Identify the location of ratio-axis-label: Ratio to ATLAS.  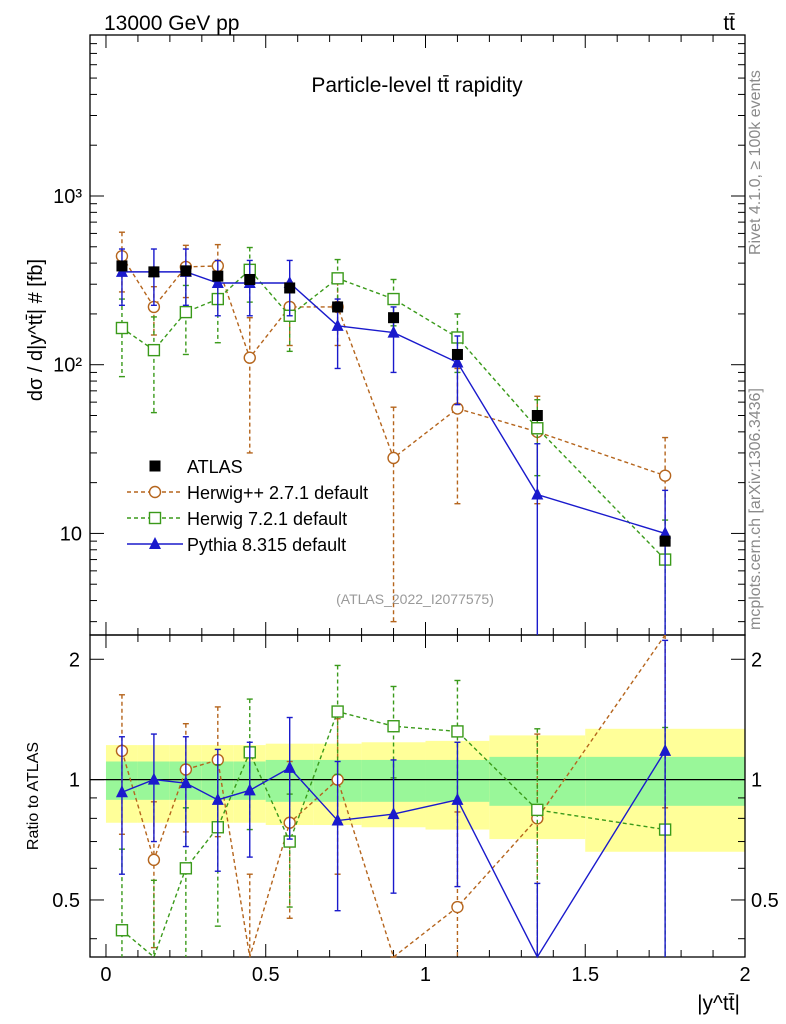
(33, 796).